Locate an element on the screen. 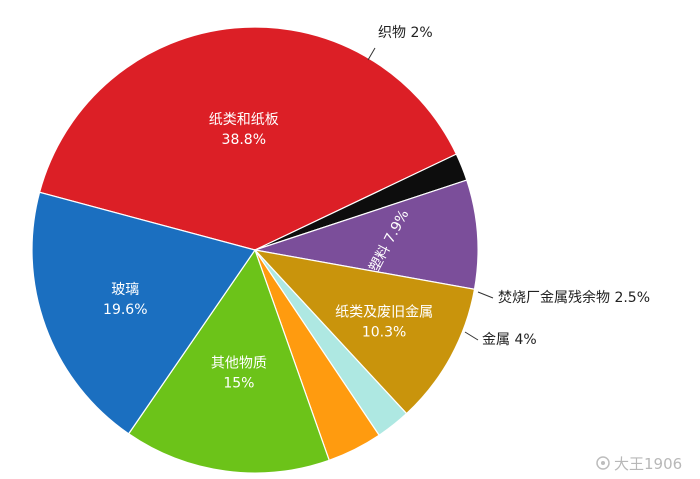 Image resolution: width=700 pixels, height=479 pixels. slice-label-4: 焚烧厂金属残余物 2.5% is located at coordinates (574, 297).